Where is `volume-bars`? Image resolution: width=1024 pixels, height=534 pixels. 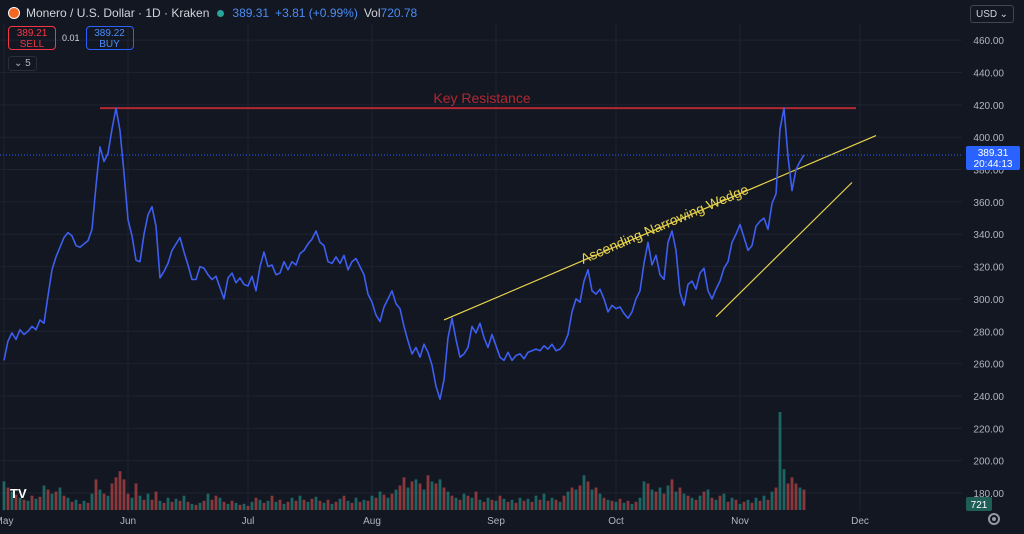 volume-bars is located at coordinates (404, 461).